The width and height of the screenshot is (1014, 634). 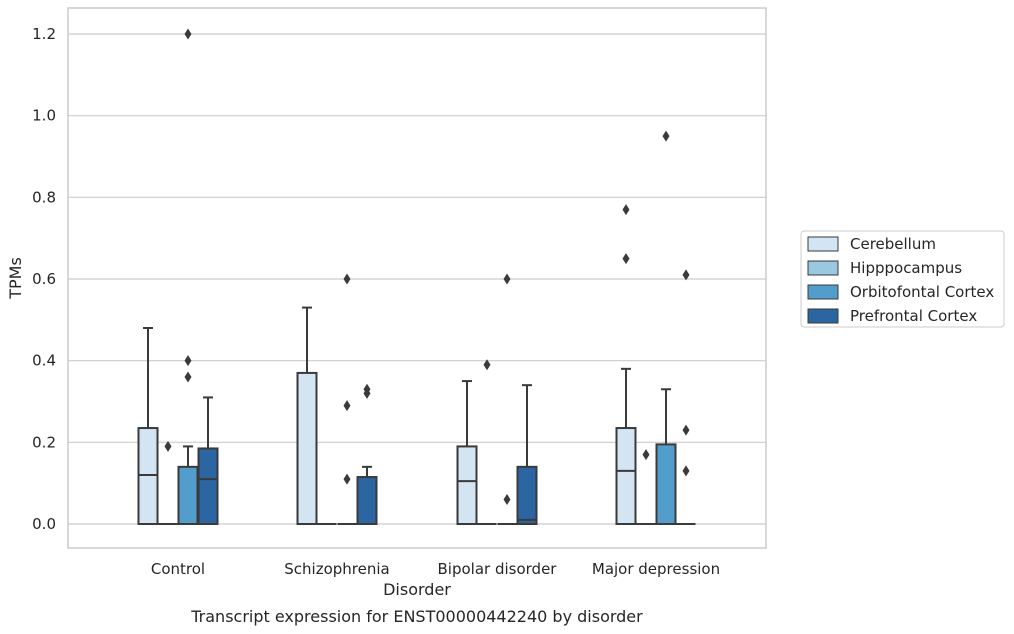 What do you see at coordinates (44, 116) in the screenshot?
I see `y-tick-label: 1.0` at bounding box center [44, 116].